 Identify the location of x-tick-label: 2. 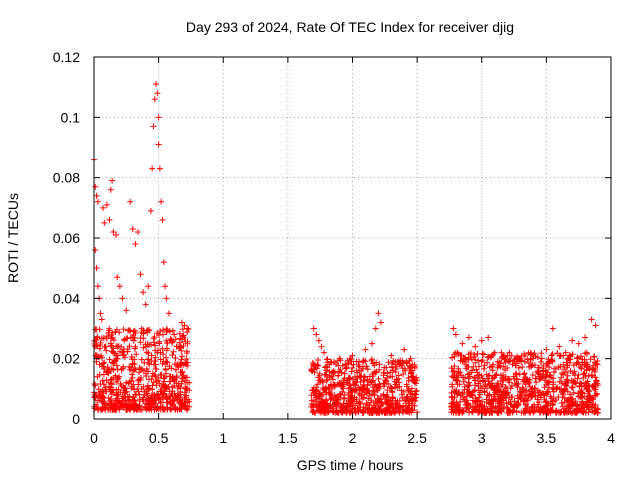
(353, 438).